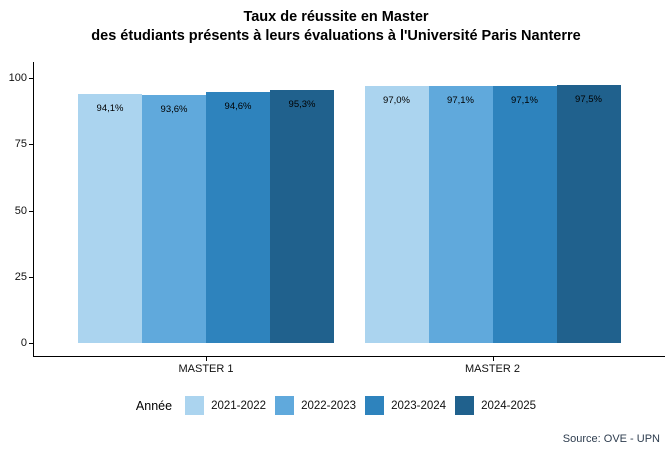  What do you see at coordinates (174, 218) in the screenshot?
I see `bar-master1-2022-2023` at bounding box center [174, 218].